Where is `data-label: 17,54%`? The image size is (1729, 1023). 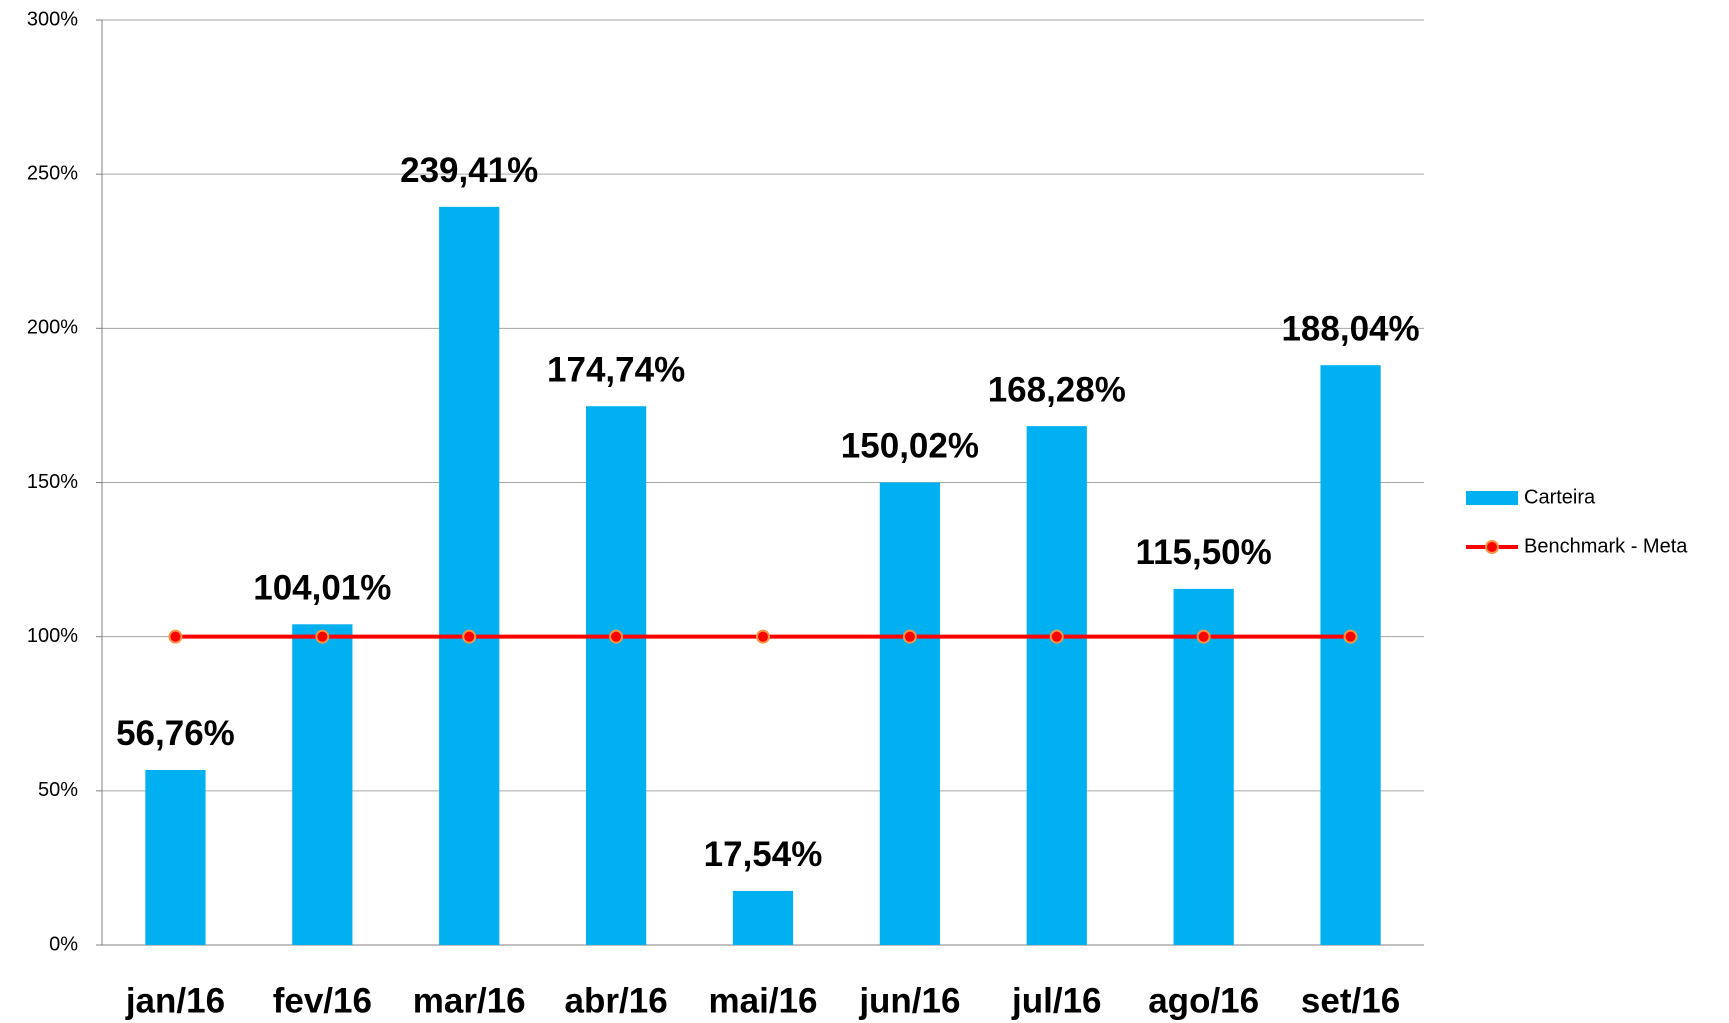 data-label: 17,54% is located at coordinates (763, 854).